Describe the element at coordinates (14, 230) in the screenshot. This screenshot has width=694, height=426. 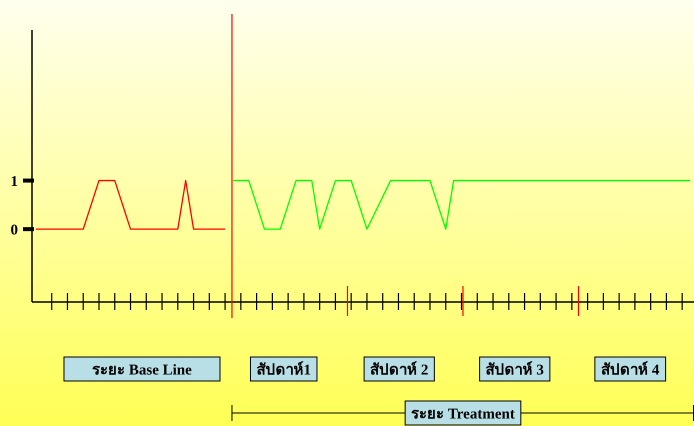
I see `y-tick-label: 0` at that location.